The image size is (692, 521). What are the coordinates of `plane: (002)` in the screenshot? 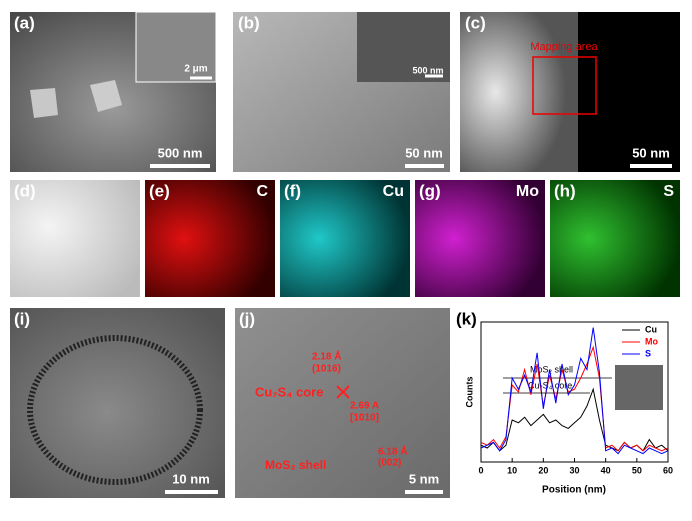 It's located at (389, 463).